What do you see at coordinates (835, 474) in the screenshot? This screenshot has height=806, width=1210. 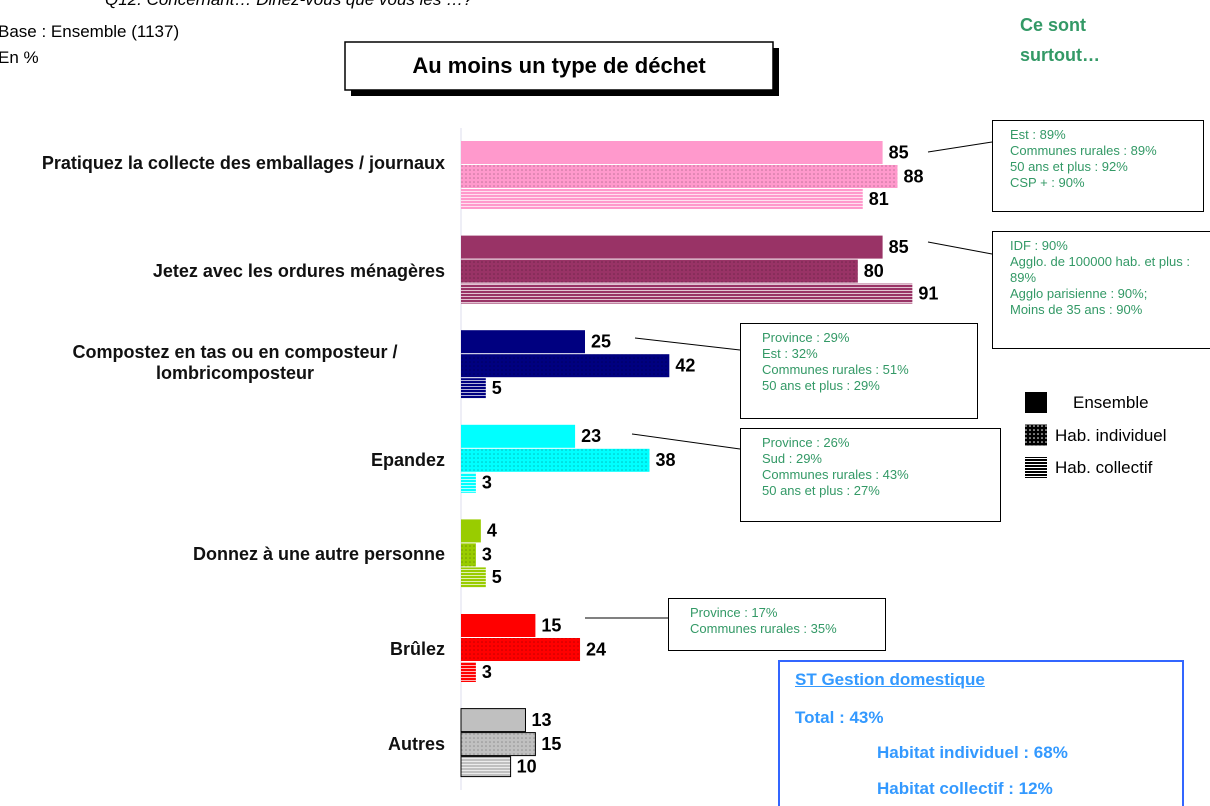 I see `annotation-line: Communes rurales : 43%` at bounding box center [835, 474].